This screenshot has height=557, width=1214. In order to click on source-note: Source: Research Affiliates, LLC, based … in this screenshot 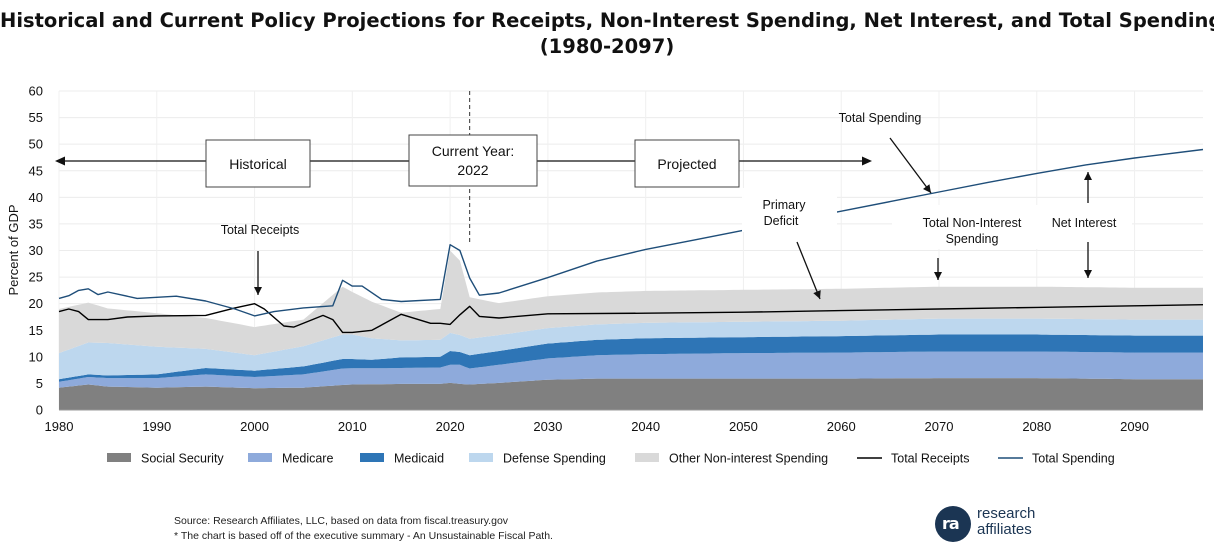, I will do `click(341, 521)`.